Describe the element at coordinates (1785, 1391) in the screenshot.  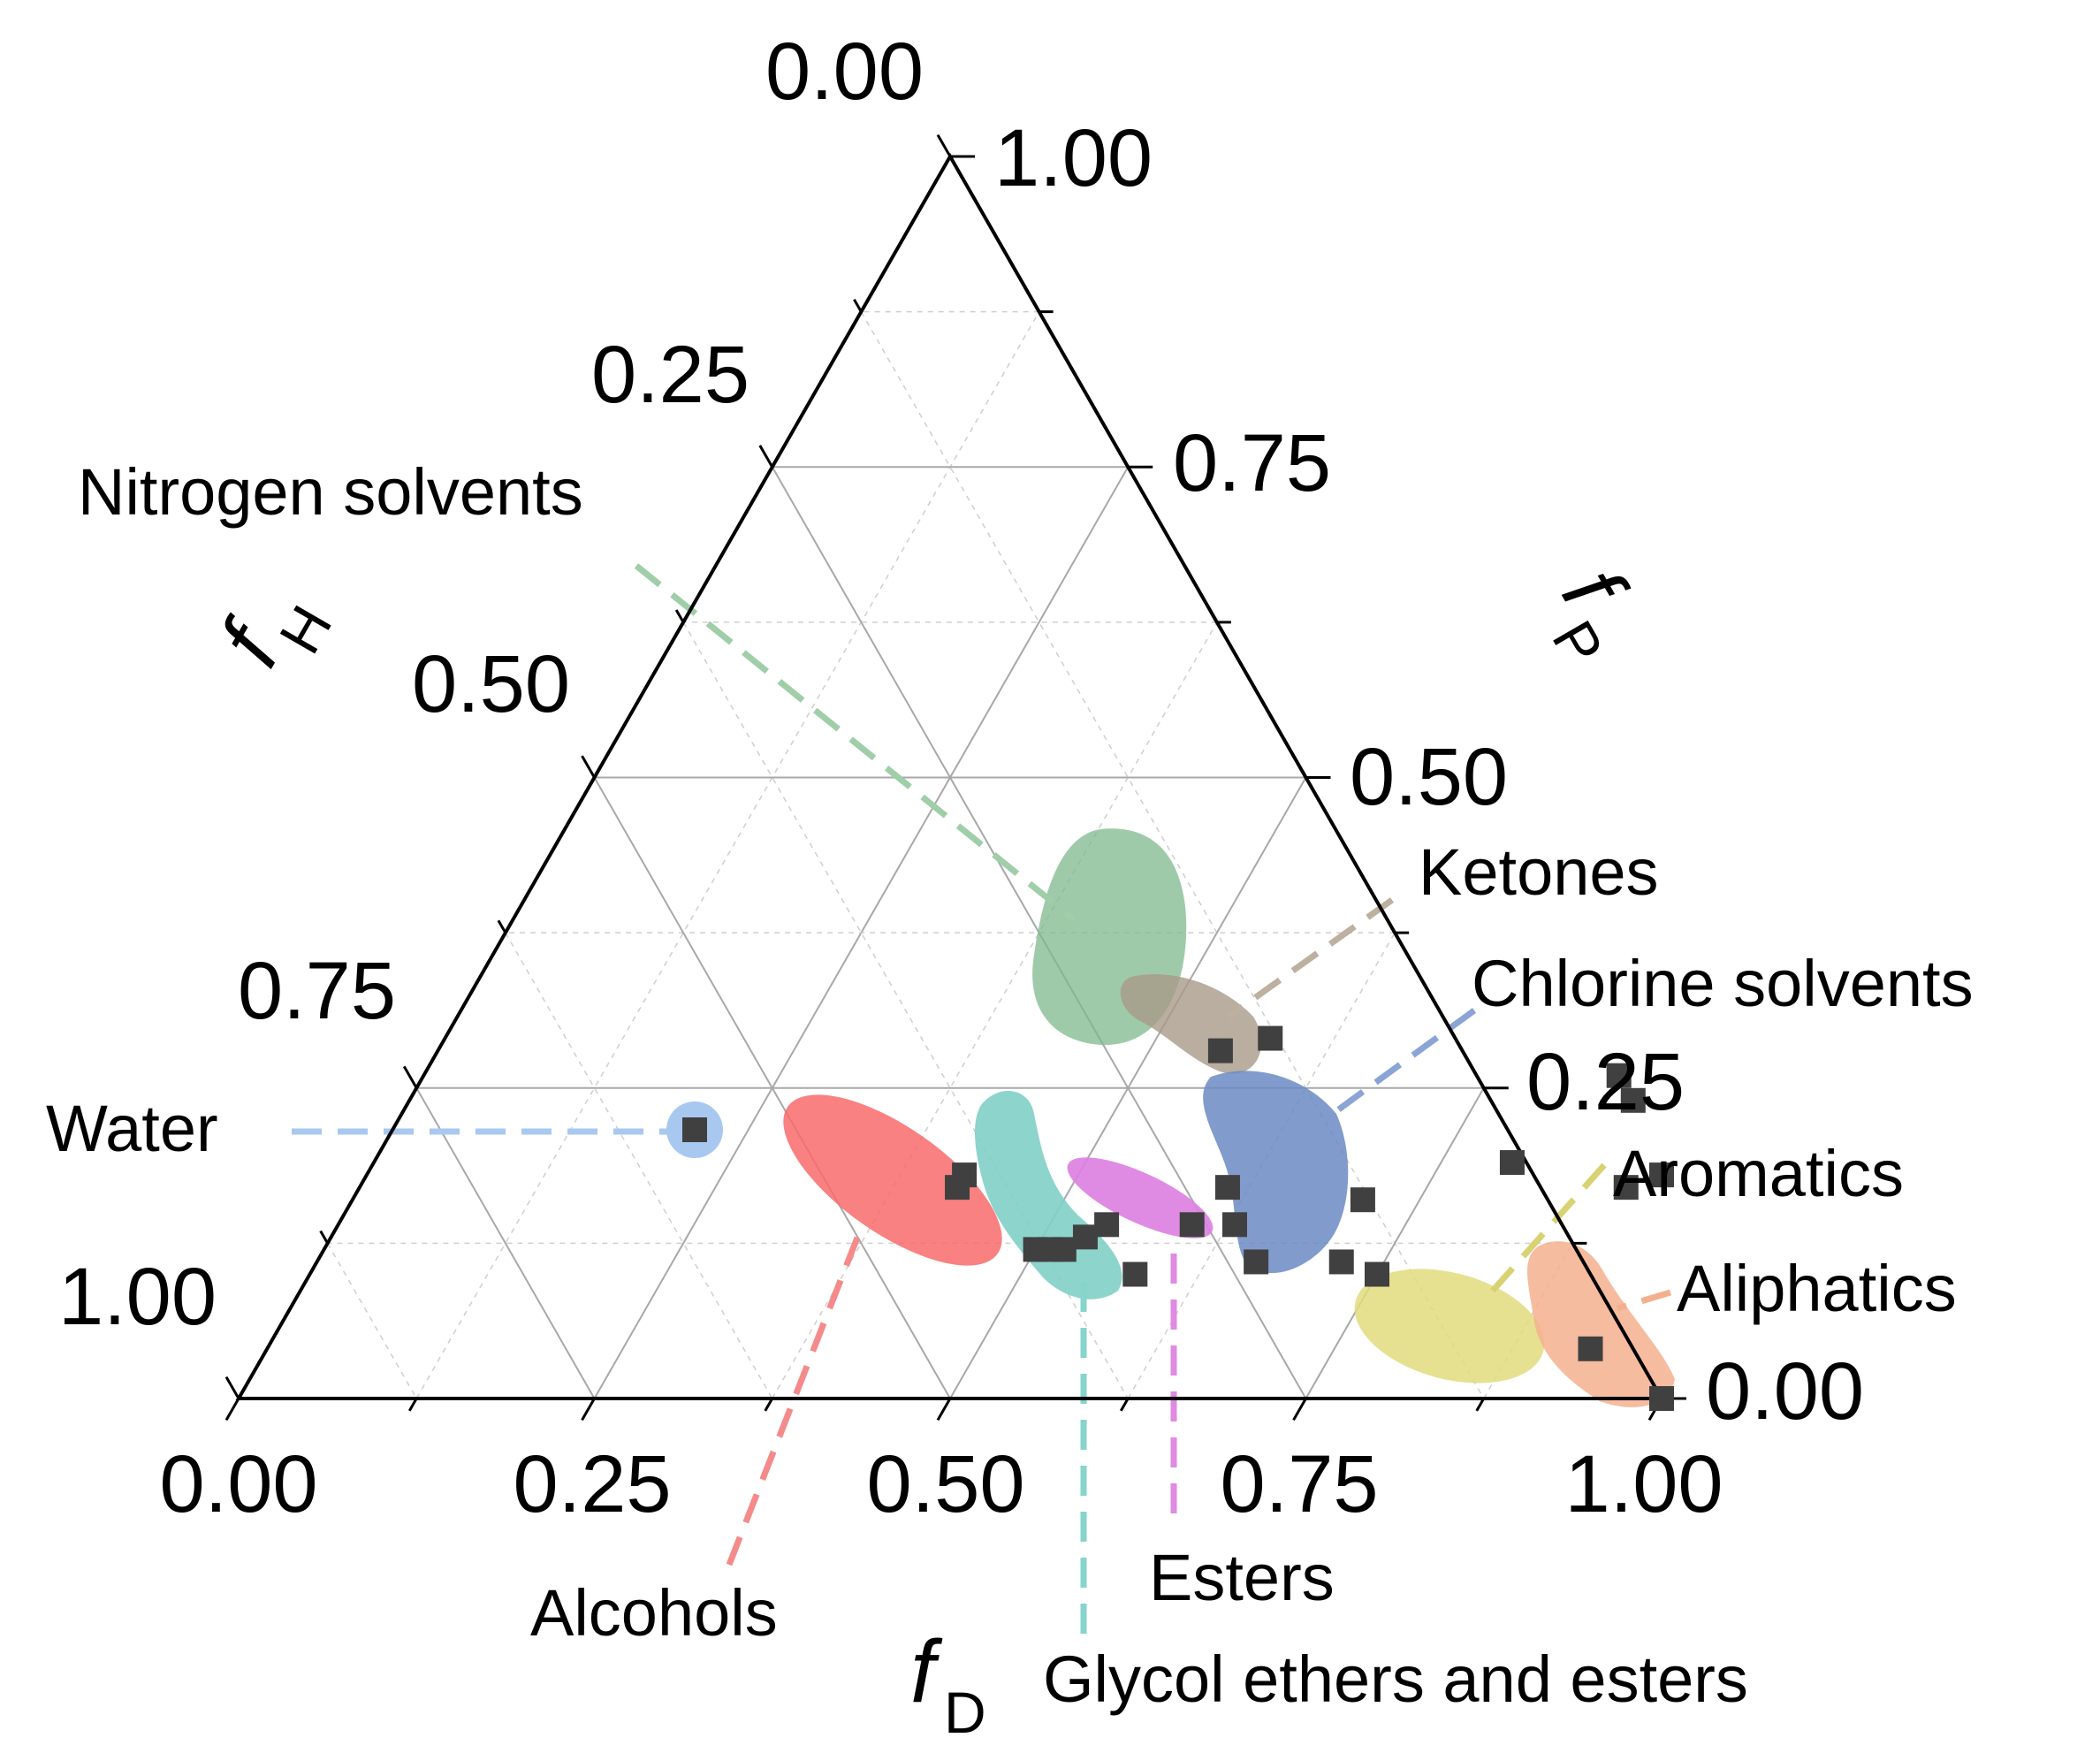
I see `tick-label-fp-0: 0.00` at that location.